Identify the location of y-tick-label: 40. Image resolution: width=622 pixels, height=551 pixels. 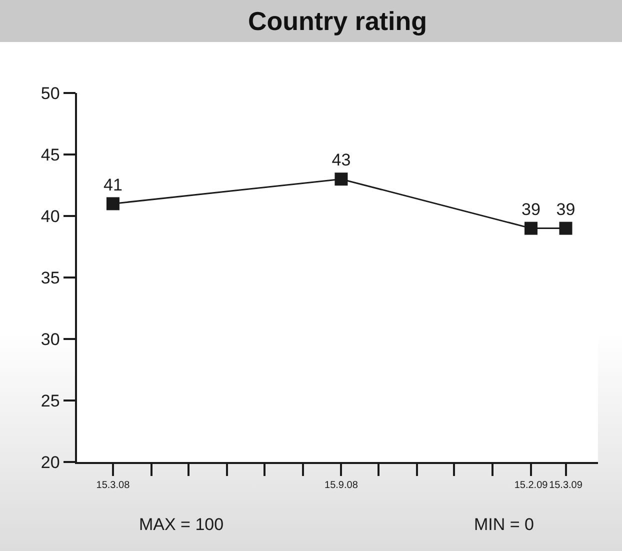
(50, 216).